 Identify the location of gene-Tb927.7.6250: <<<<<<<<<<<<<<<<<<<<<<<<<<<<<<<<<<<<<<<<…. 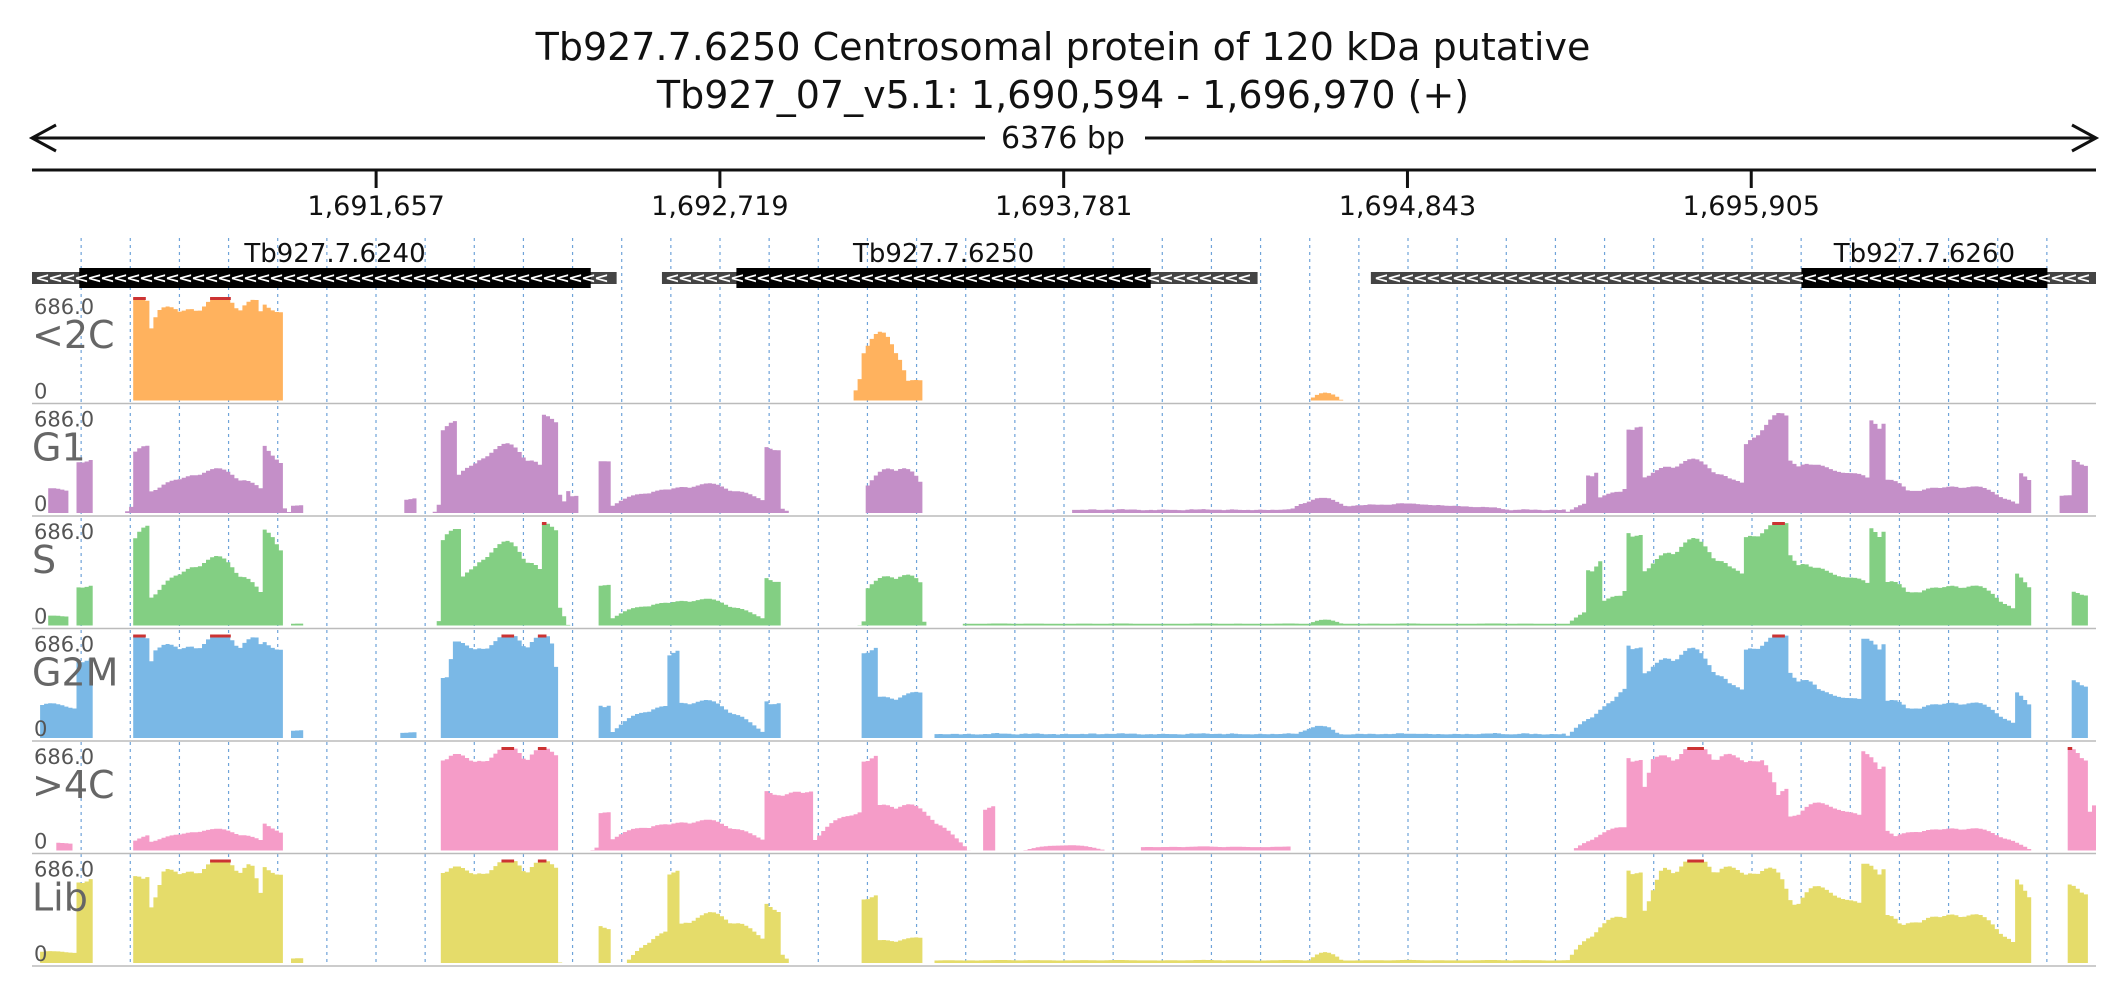
(959, 263).